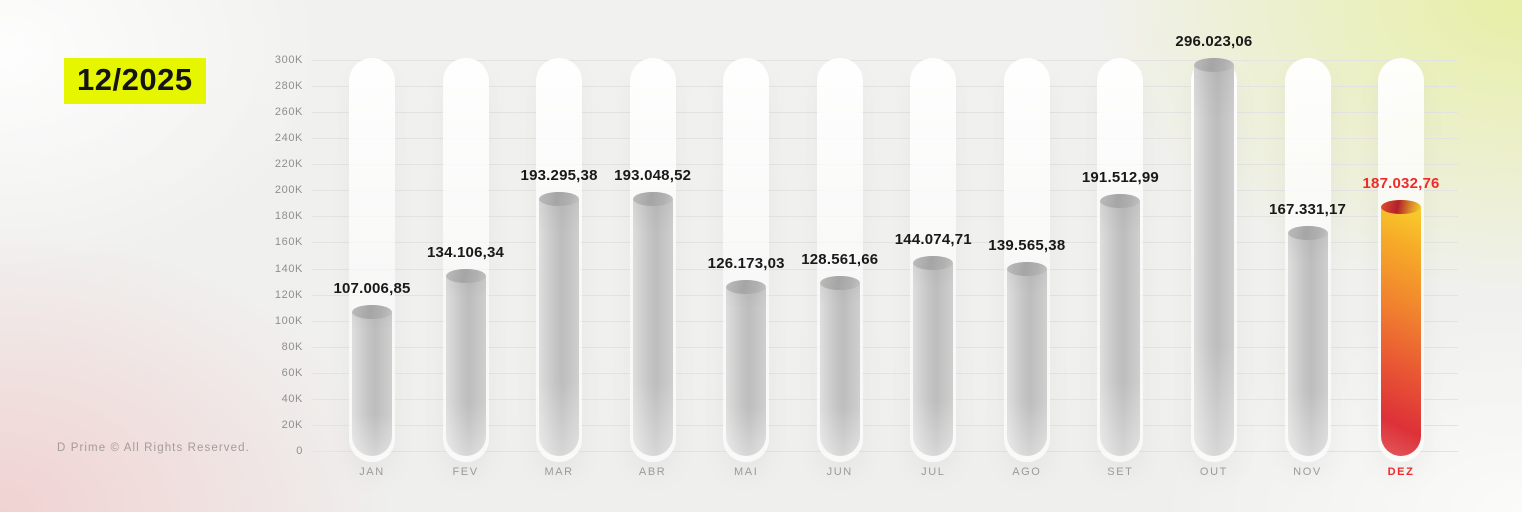 This screenshot has height=512, width=1522. I want to click on y-axis-tick-label: 60K, so click(292, 372).